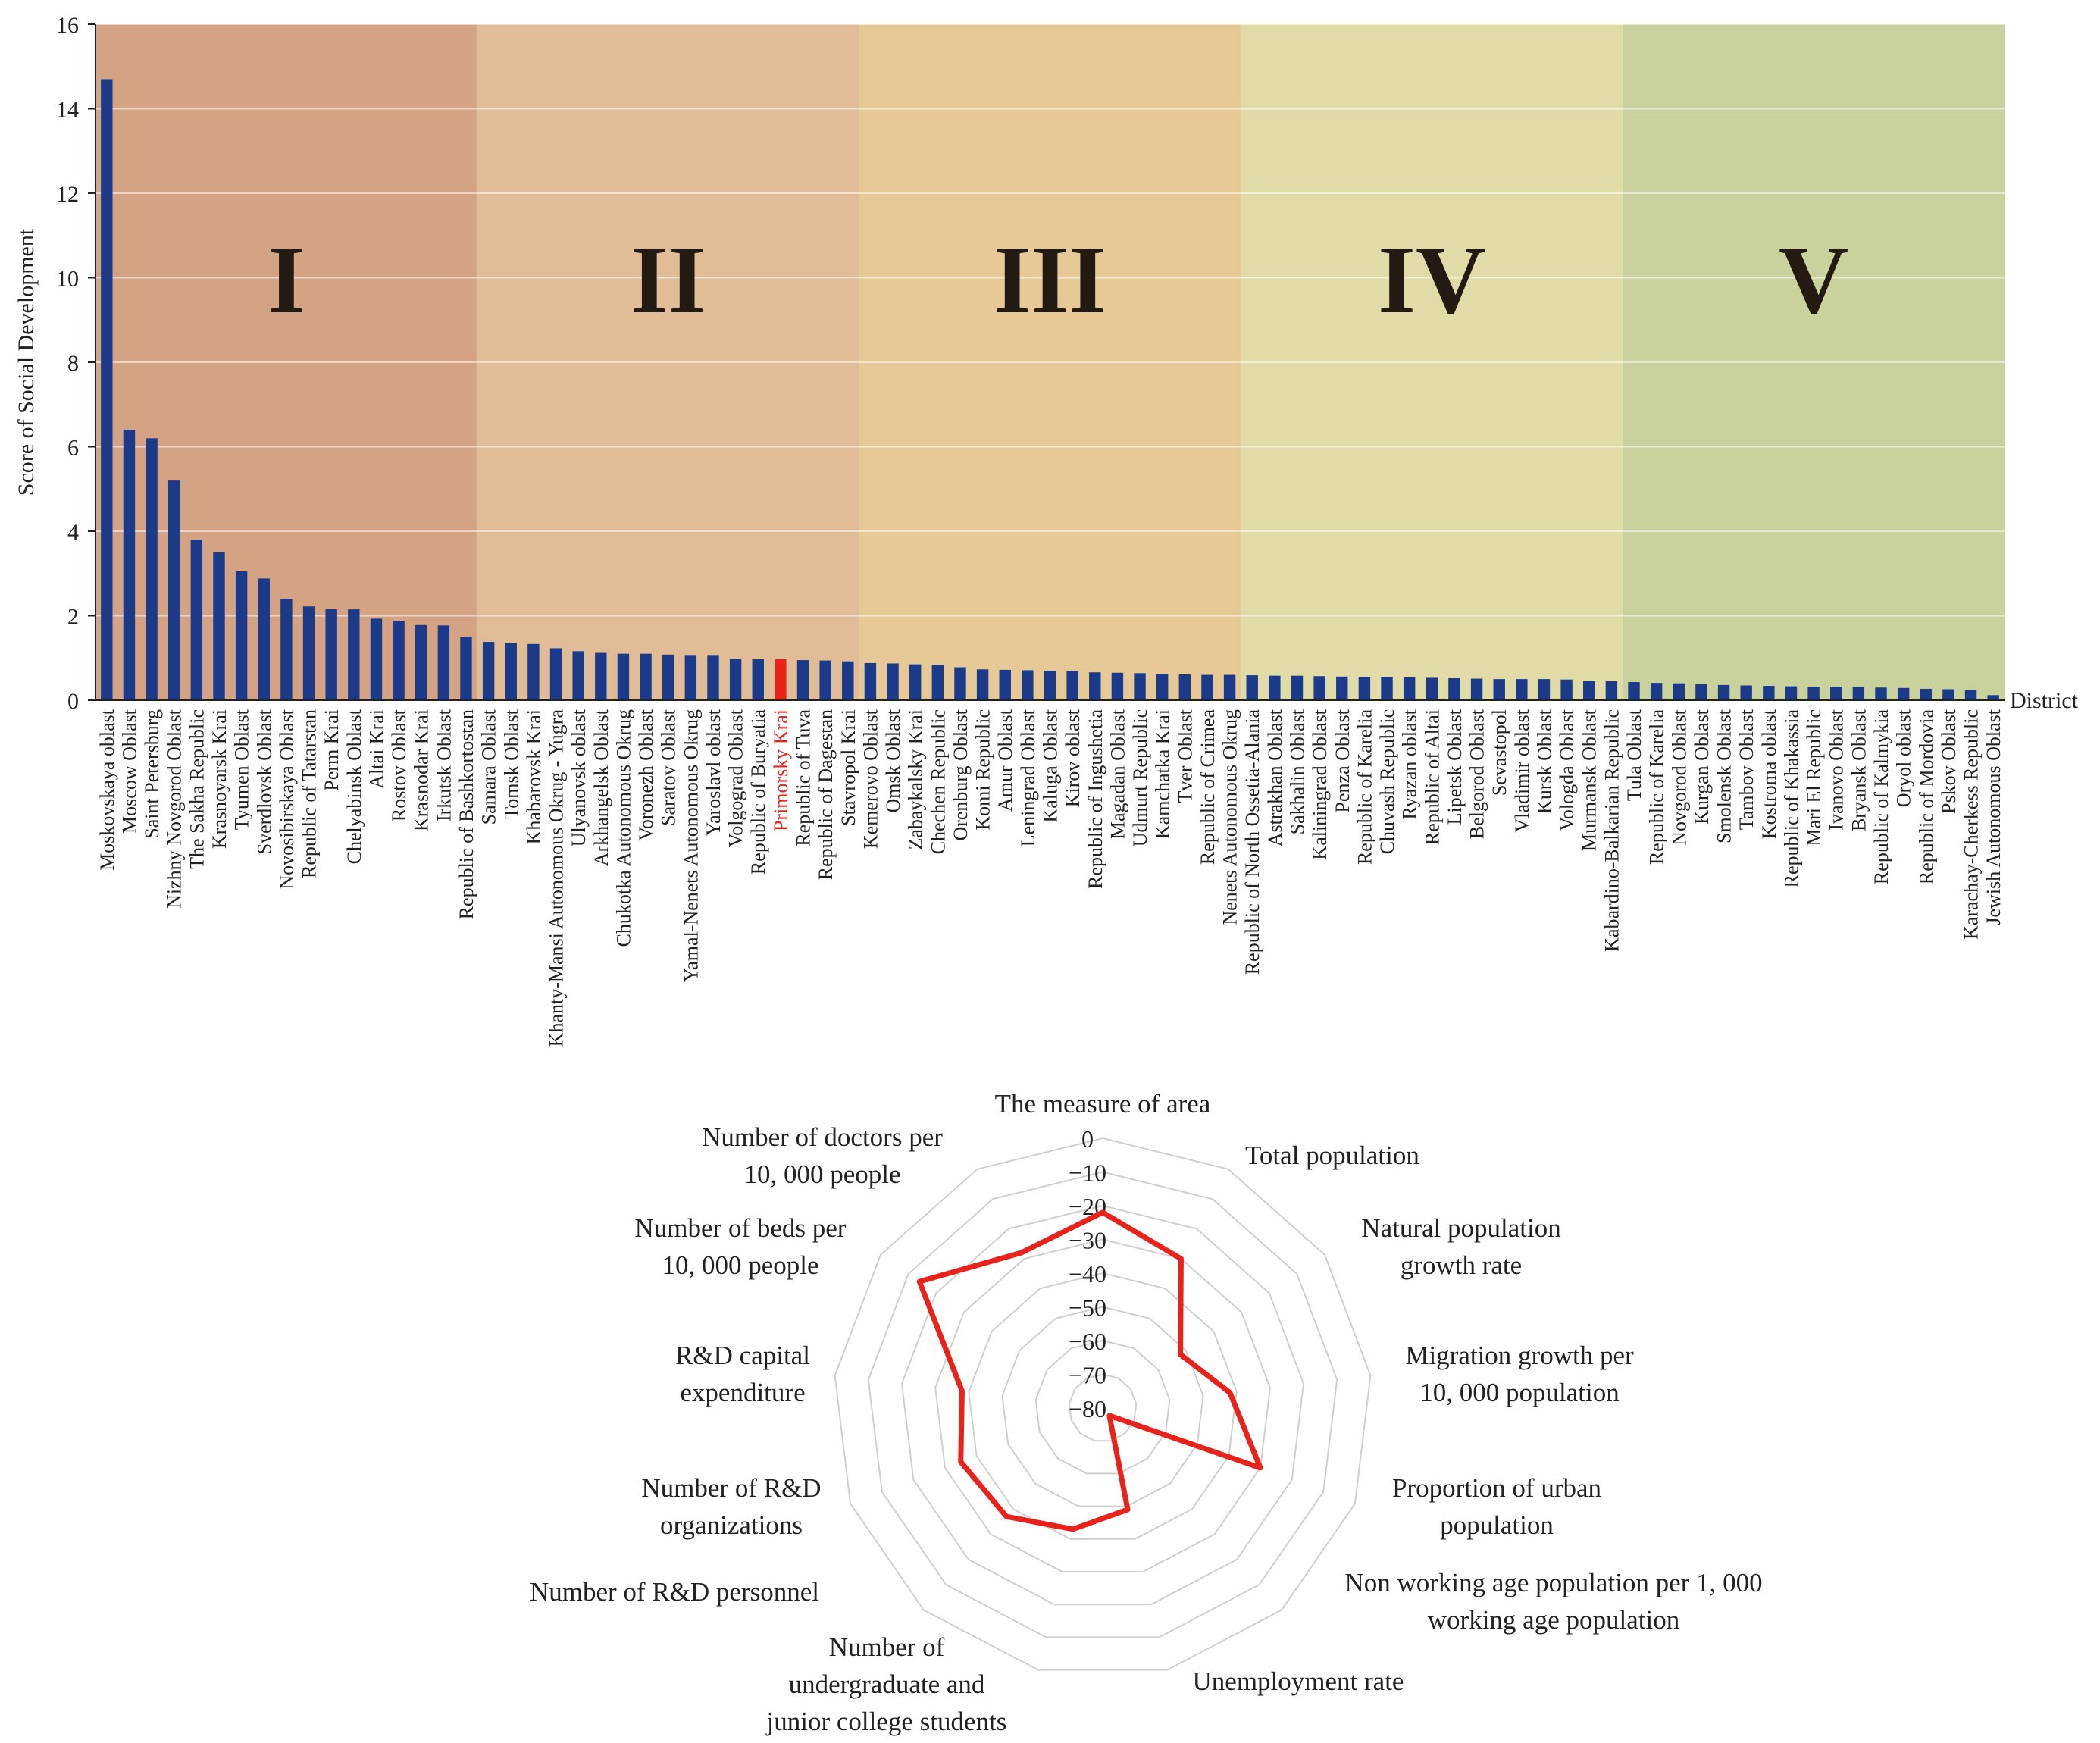 The height and width of the screenshot is (1743, 2100). What do you see at coordinates (579, 777) in the screenshot?
I see `x-tick-label: Ulyanovsk oblast` at bounding box center [579, 777].